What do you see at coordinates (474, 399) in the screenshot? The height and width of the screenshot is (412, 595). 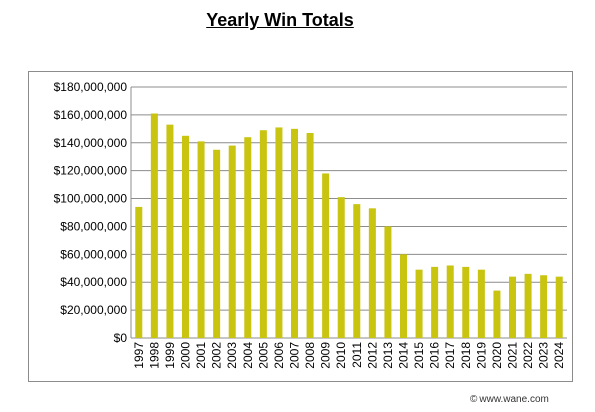 I see `copyright-icon: ©` at bounding box center [474, 399].